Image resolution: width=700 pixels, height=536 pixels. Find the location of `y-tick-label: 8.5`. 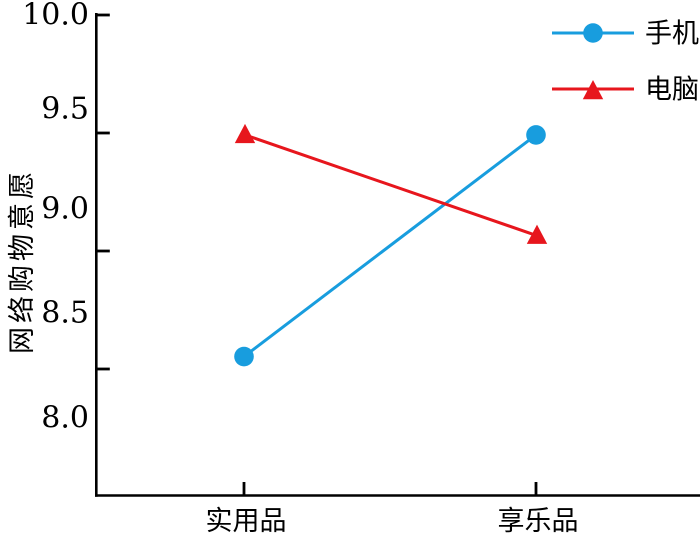

y-tick-label: 8.5 is located at coordinates (65, 313).